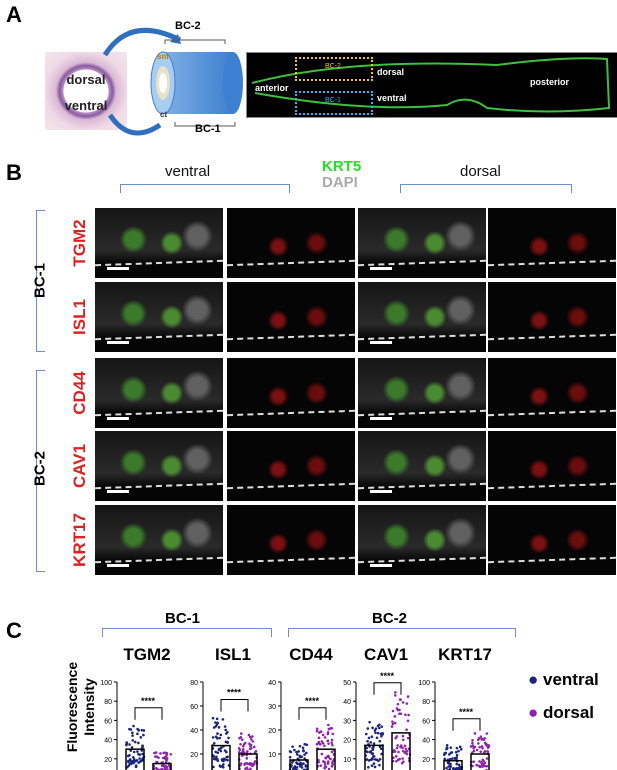  Describe the element at coordinates (426, 760) in the screenshot. I see `y-tick-label: 20` at that location.